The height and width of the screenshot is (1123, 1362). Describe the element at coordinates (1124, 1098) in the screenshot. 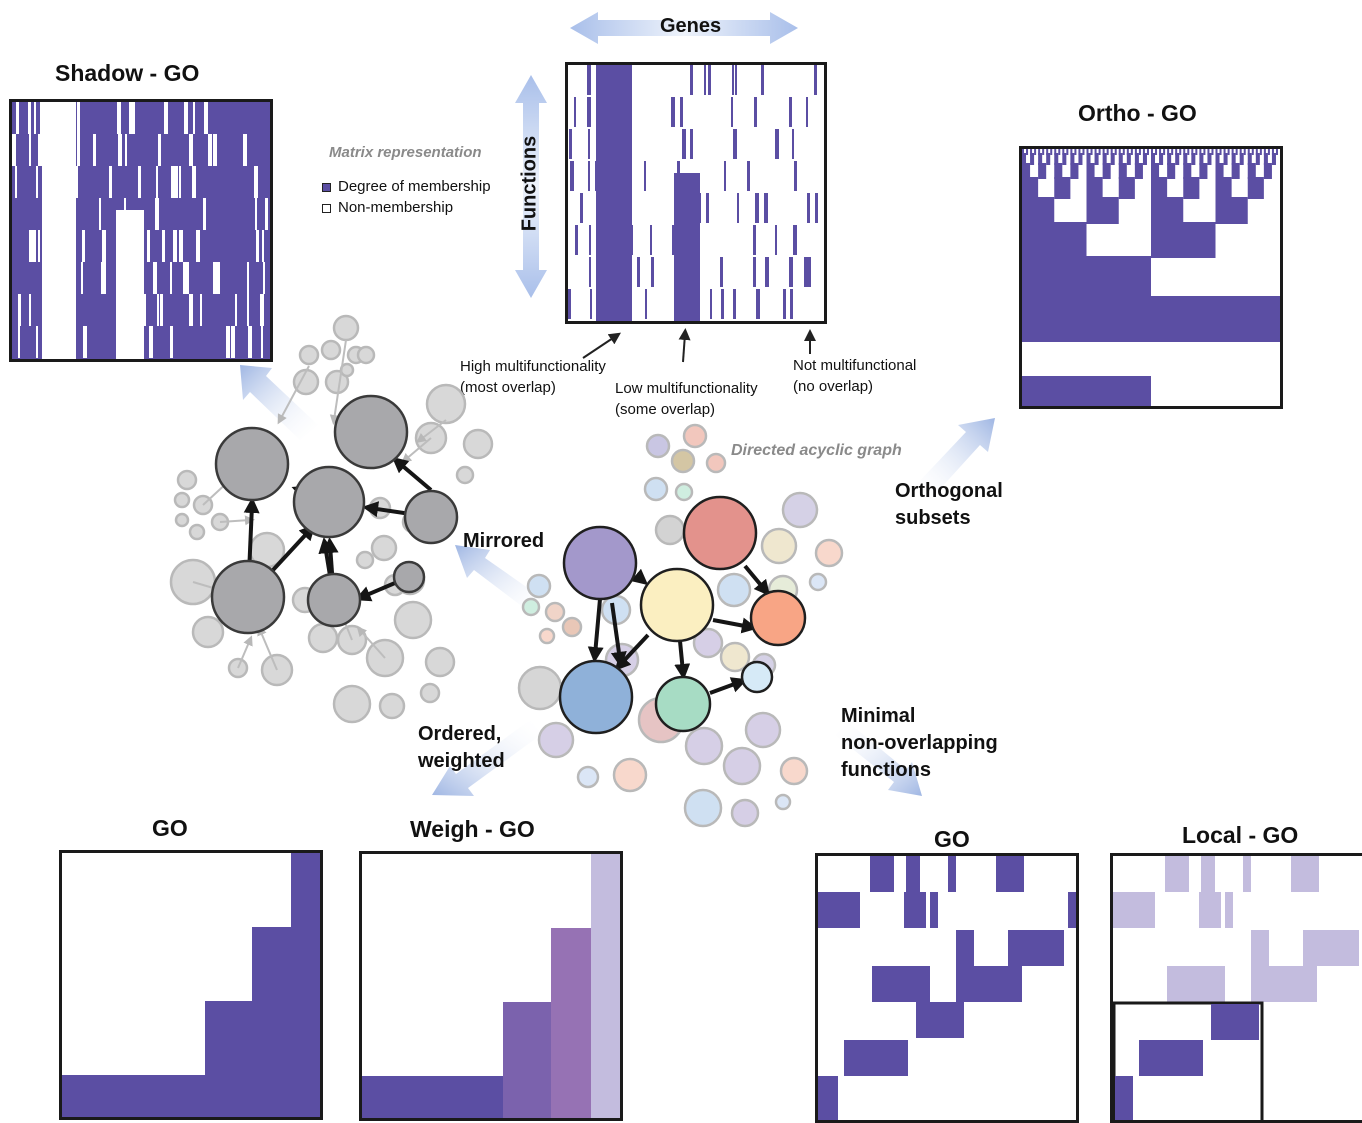

I see `local-block` at that location.